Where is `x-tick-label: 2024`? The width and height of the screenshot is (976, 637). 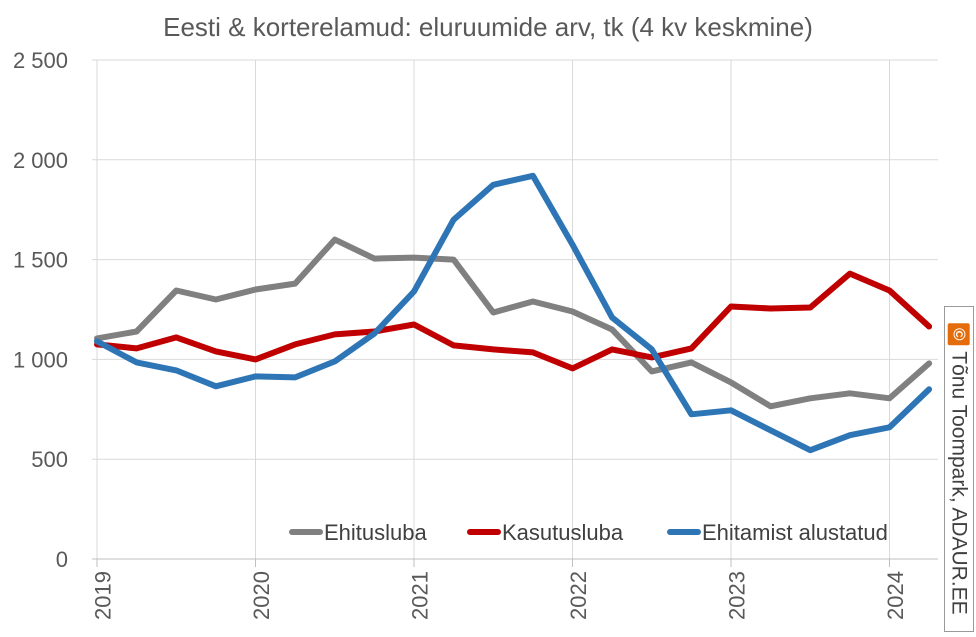
x-tick-label: 2024 is located at coordinates (895, 595).